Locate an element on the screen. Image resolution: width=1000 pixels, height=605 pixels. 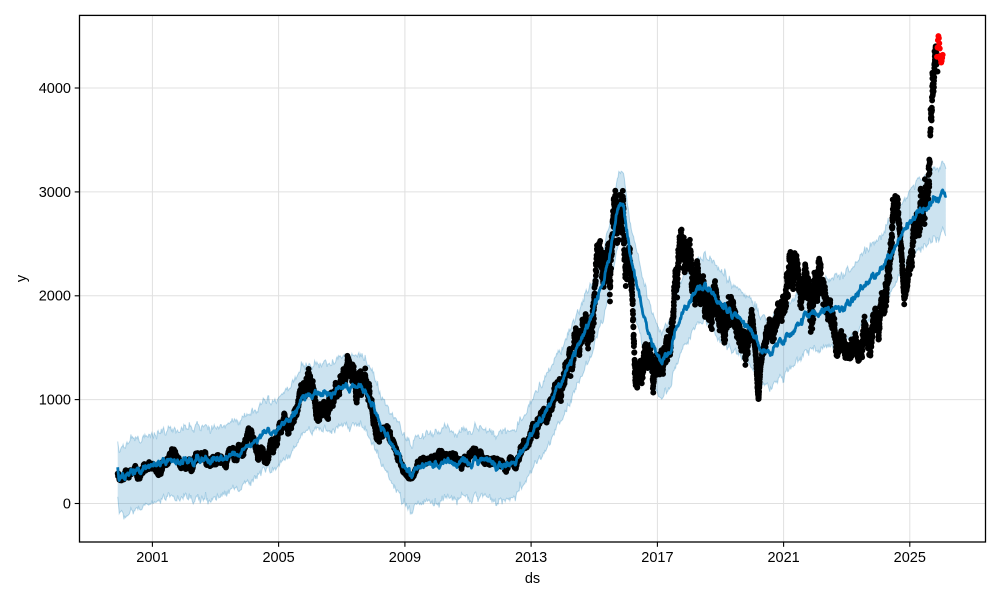
svg-text: 2000 is located at coordinates (55, 297).